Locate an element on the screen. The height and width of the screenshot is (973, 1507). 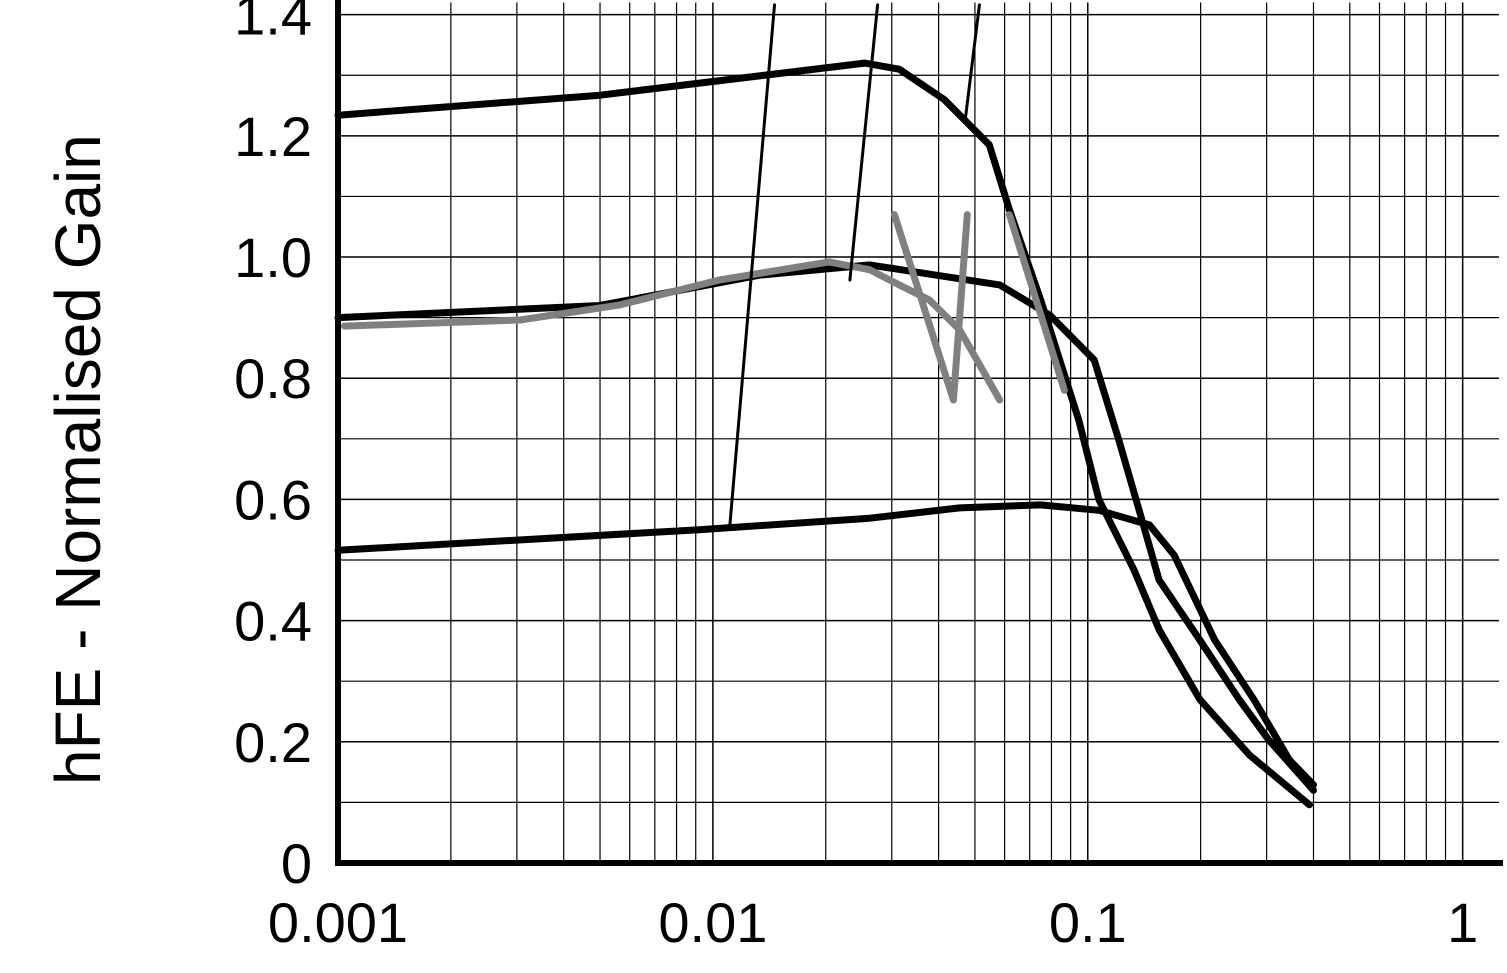
x-tick-label: 0.1 is located at coordinates (1088, 922).